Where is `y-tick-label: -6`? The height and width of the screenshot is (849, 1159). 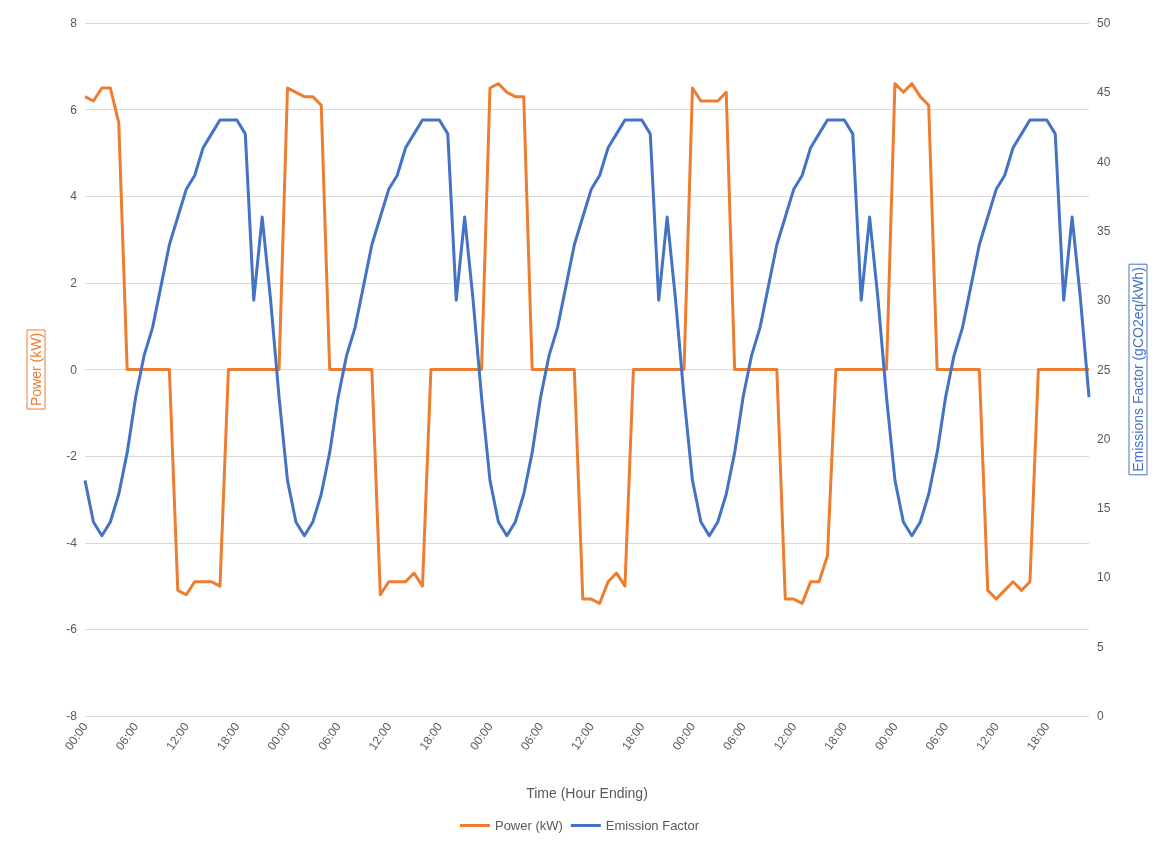 y-tick-label: -6 is located at coordinates (72, 629).